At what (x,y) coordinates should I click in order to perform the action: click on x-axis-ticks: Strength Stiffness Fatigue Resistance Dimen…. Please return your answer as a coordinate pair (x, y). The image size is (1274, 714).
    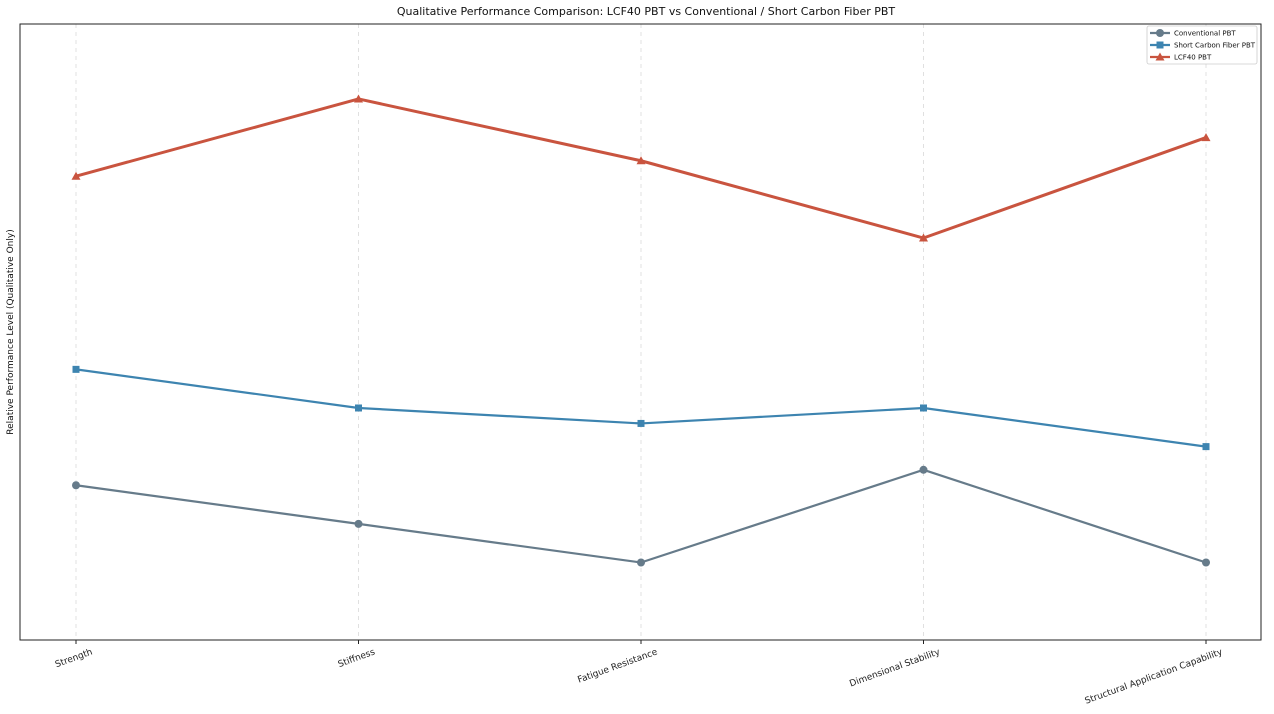
    Looking at the image, I should click on (639, 673).